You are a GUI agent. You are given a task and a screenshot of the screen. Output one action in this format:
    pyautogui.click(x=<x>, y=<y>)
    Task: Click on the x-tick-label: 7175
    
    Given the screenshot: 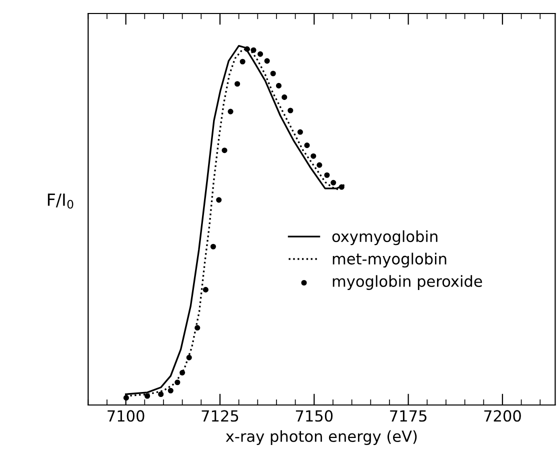 What is the action you would take?
    pyautogui.click(x=408, y=416)
    